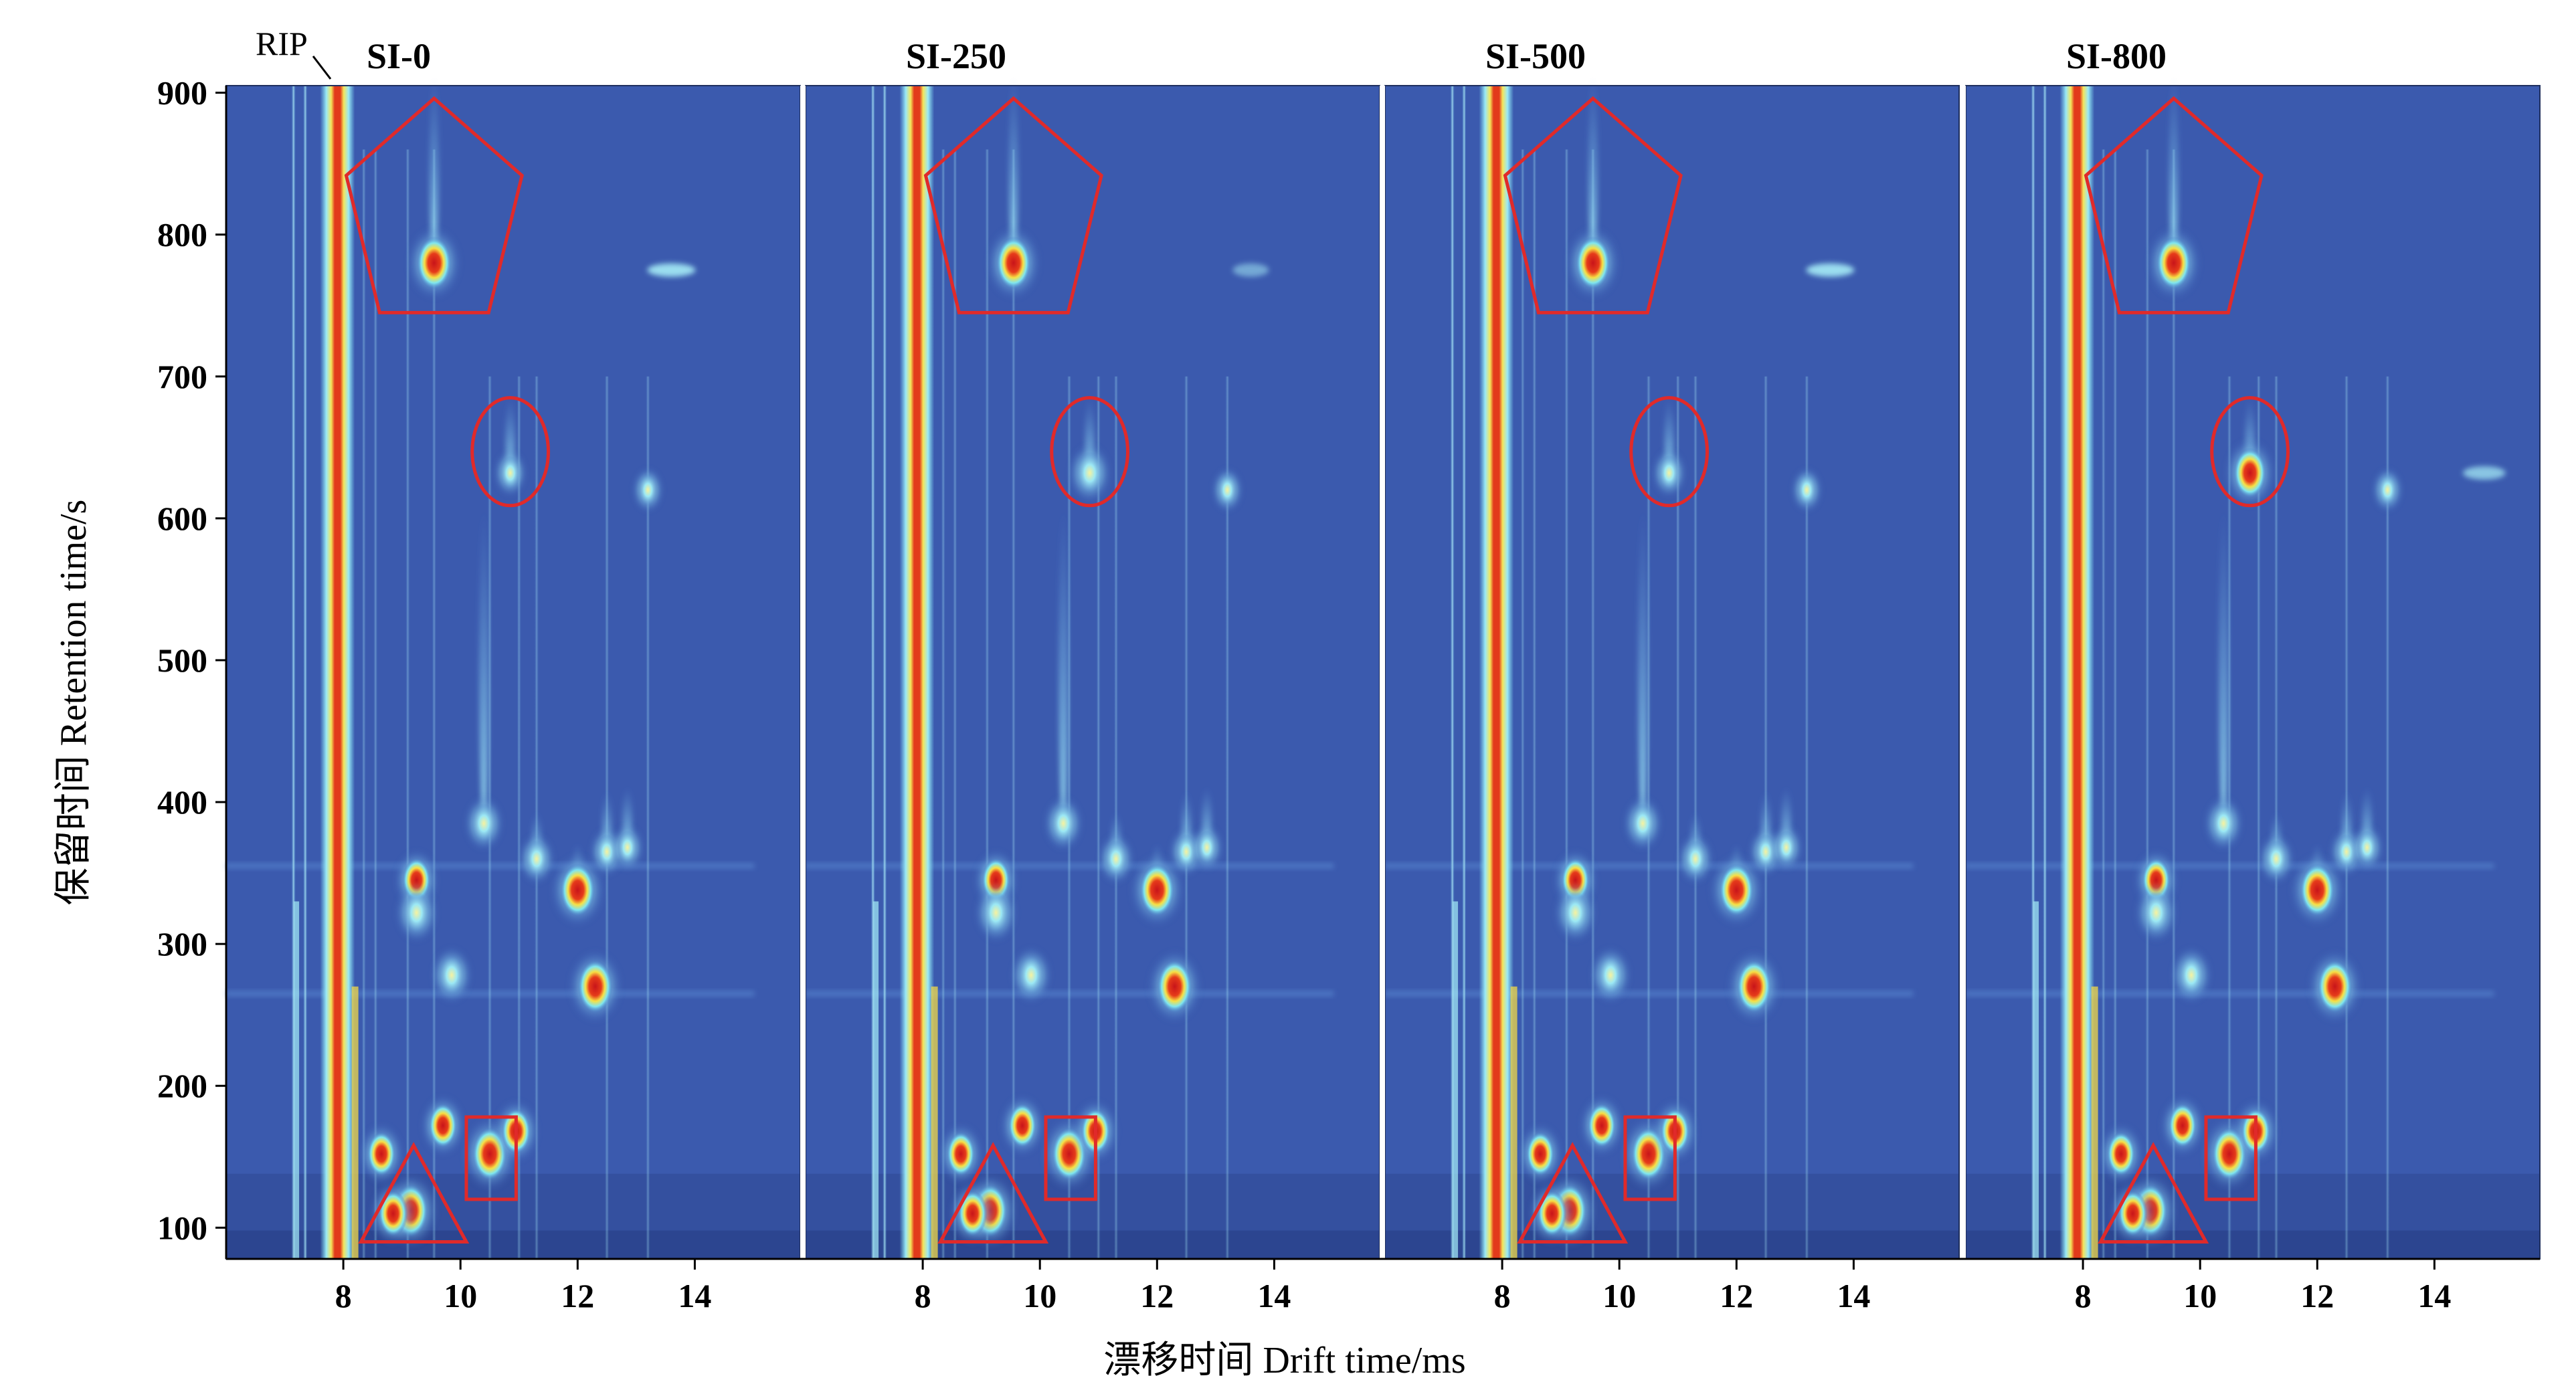 The width and height of the screenshot is (2576, 1386). What do you see at coordinates (399, 56) in the screenshot?
I see `panel-title: SI-0` at bounding box center [399, 56].